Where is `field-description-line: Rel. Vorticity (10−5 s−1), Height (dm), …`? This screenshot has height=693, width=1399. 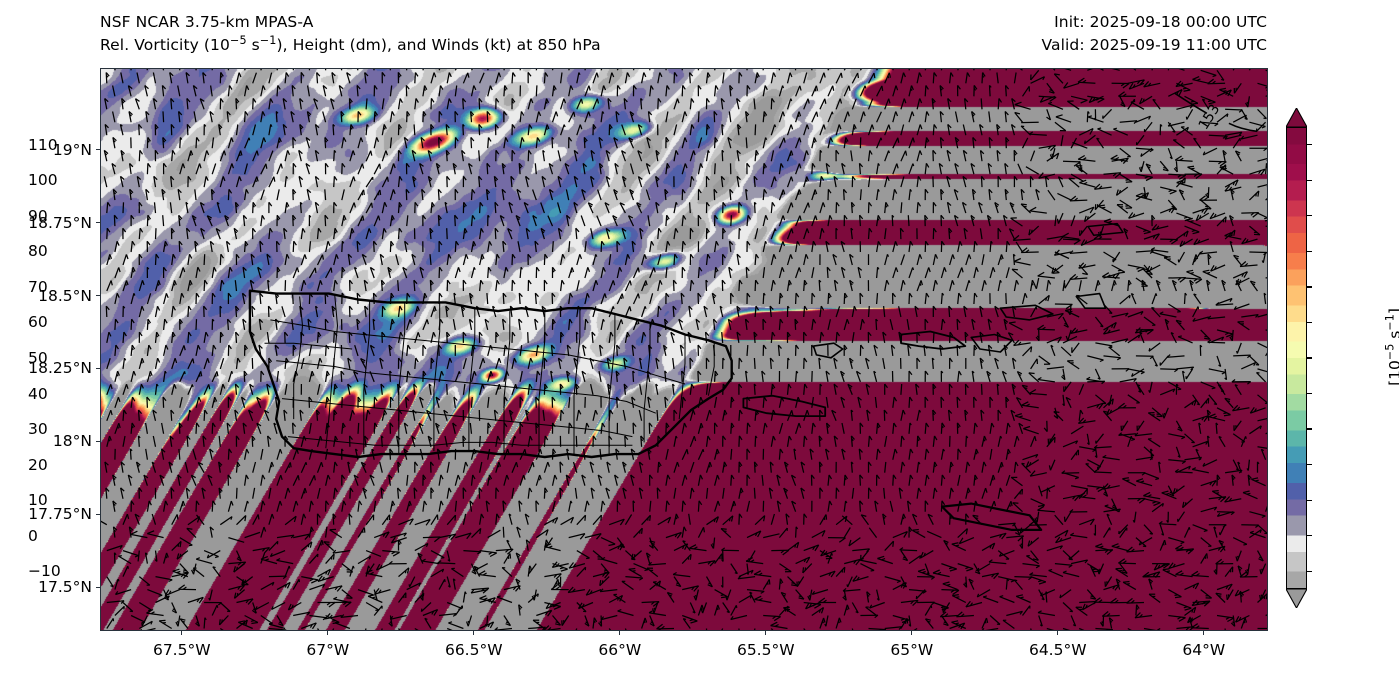
field-description-line: Rel. Vorticity (10−5 s−1), Height (dm), … is located at coordinates (350, 43).